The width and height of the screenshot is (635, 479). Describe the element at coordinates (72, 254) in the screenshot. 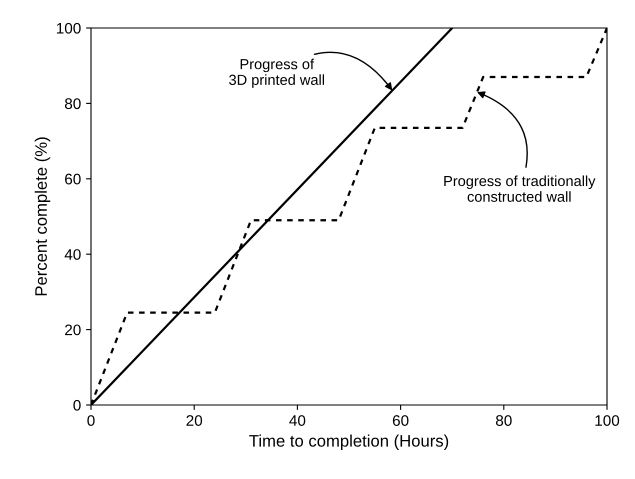

I see `y-tick-label: 40` at that location.